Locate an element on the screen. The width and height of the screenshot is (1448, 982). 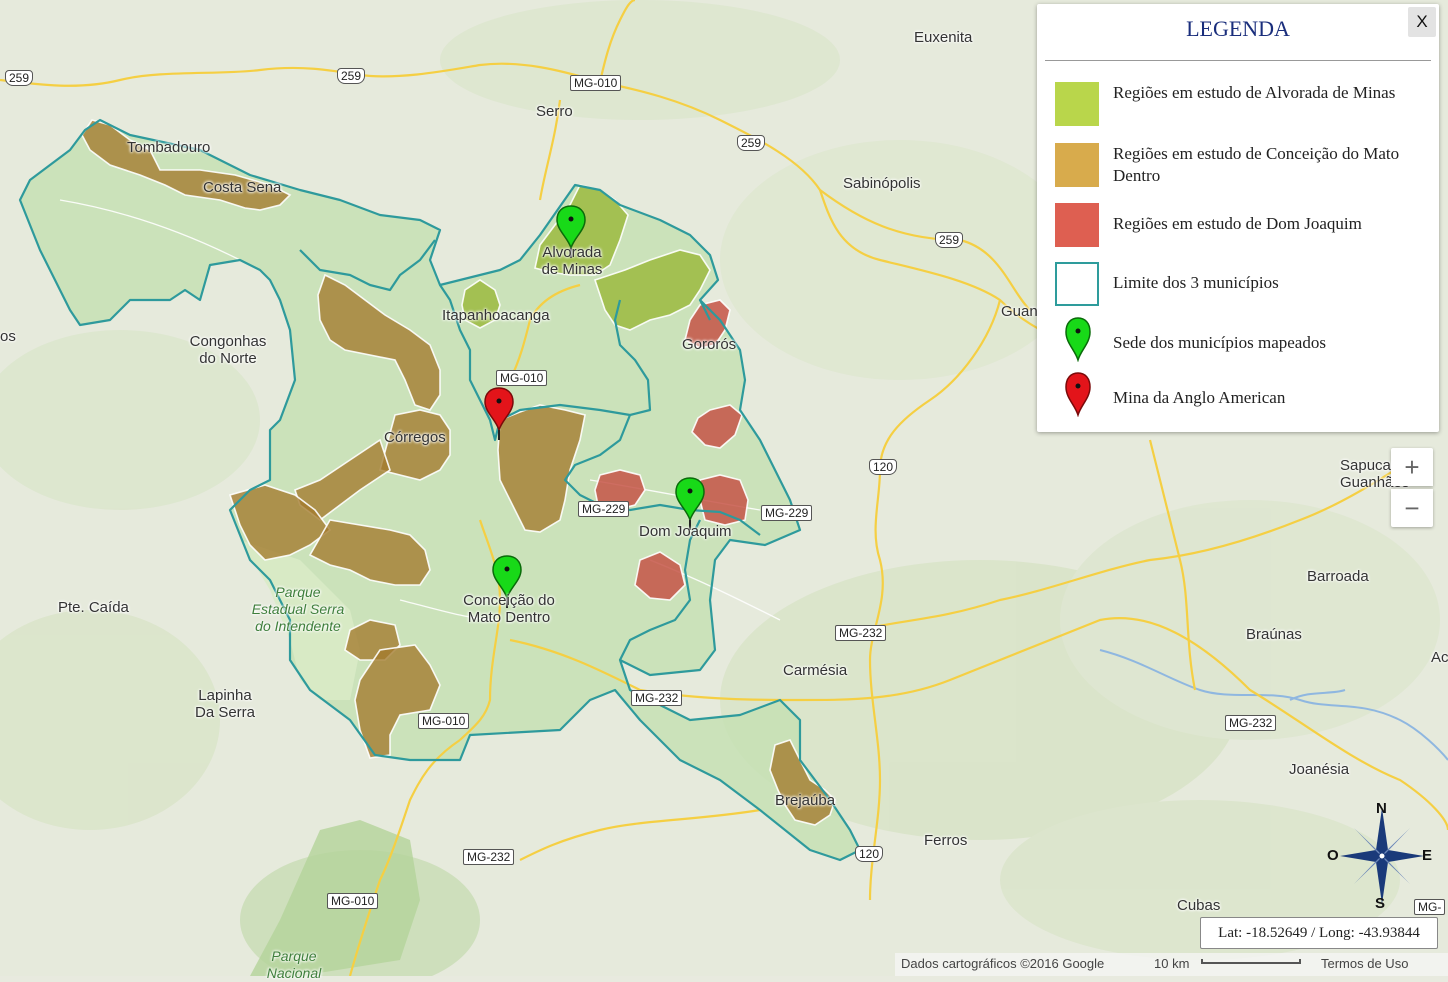
legend-title: LEGENDA is located at coordinates (1238, 28).